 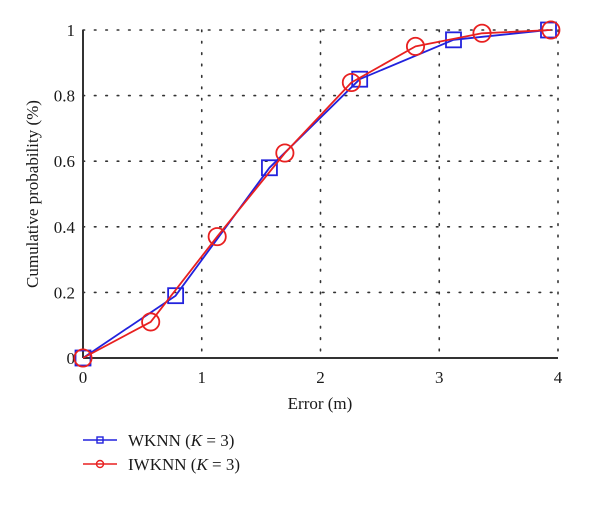 I want to click on y-tick-label: 0.8, so click(x=64, y=96).